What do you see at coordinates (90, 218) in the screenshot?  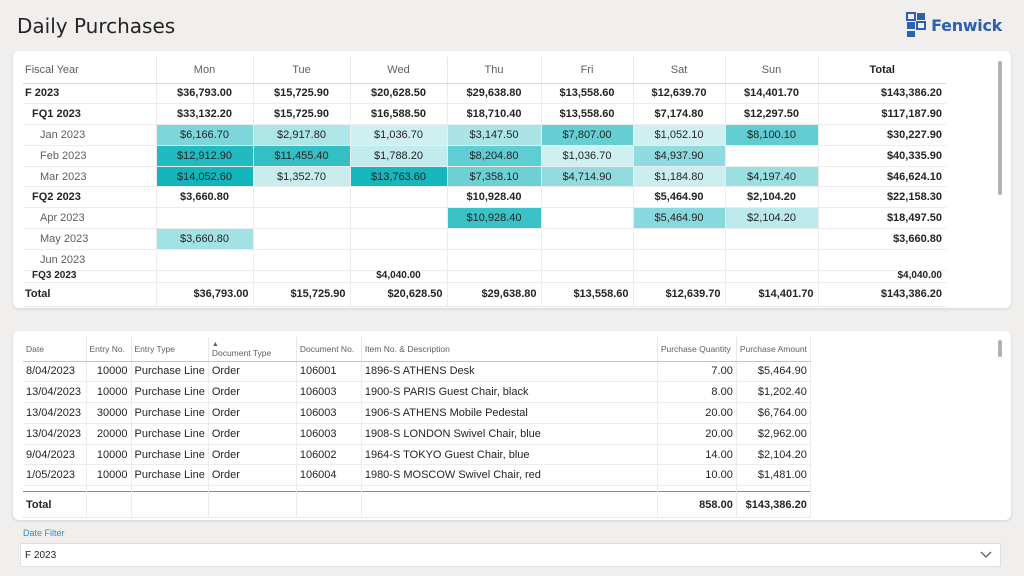 I see `matrix-row-label: Apr 2023` at bounding box center [90, 218].